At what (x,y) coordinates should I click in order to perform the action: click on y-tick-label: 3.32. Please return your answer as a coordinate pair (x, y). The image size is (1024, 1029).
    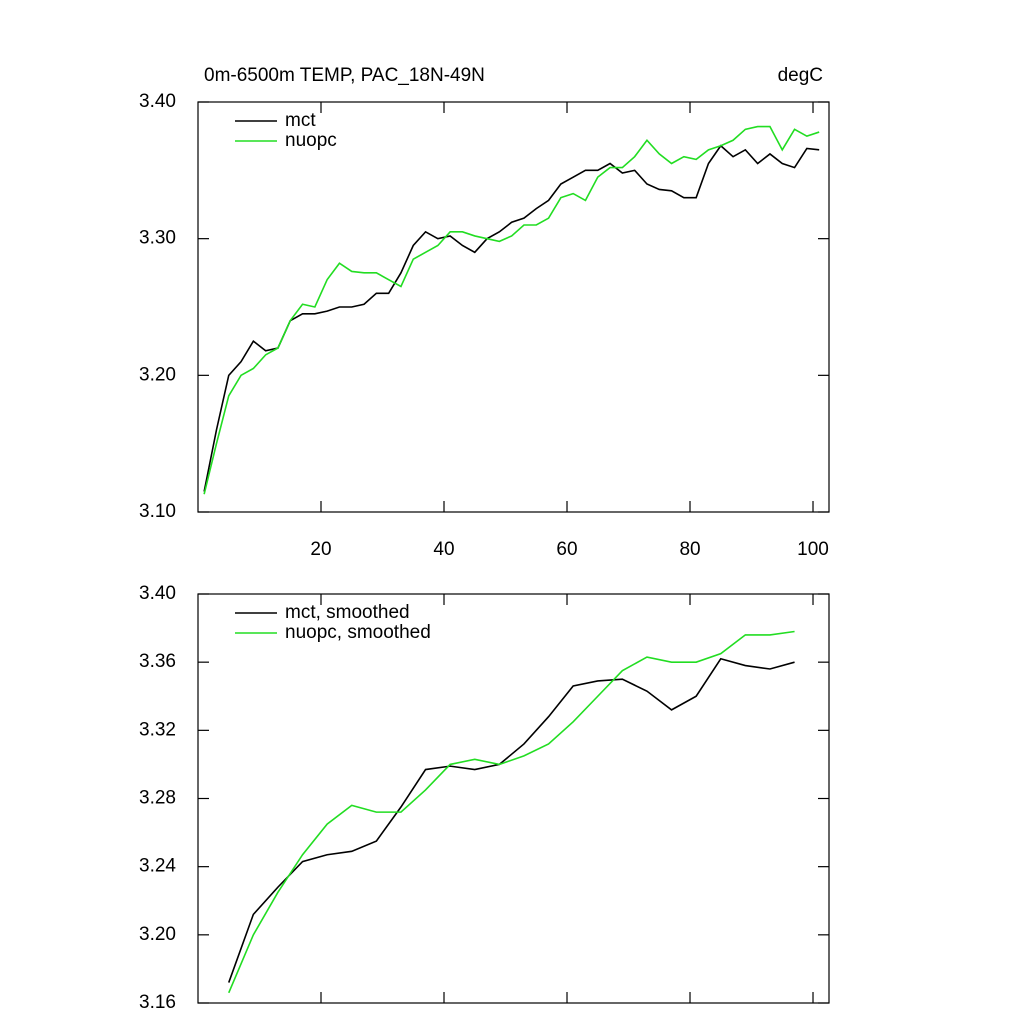
    Looking at the image, I should click on (157, 729).